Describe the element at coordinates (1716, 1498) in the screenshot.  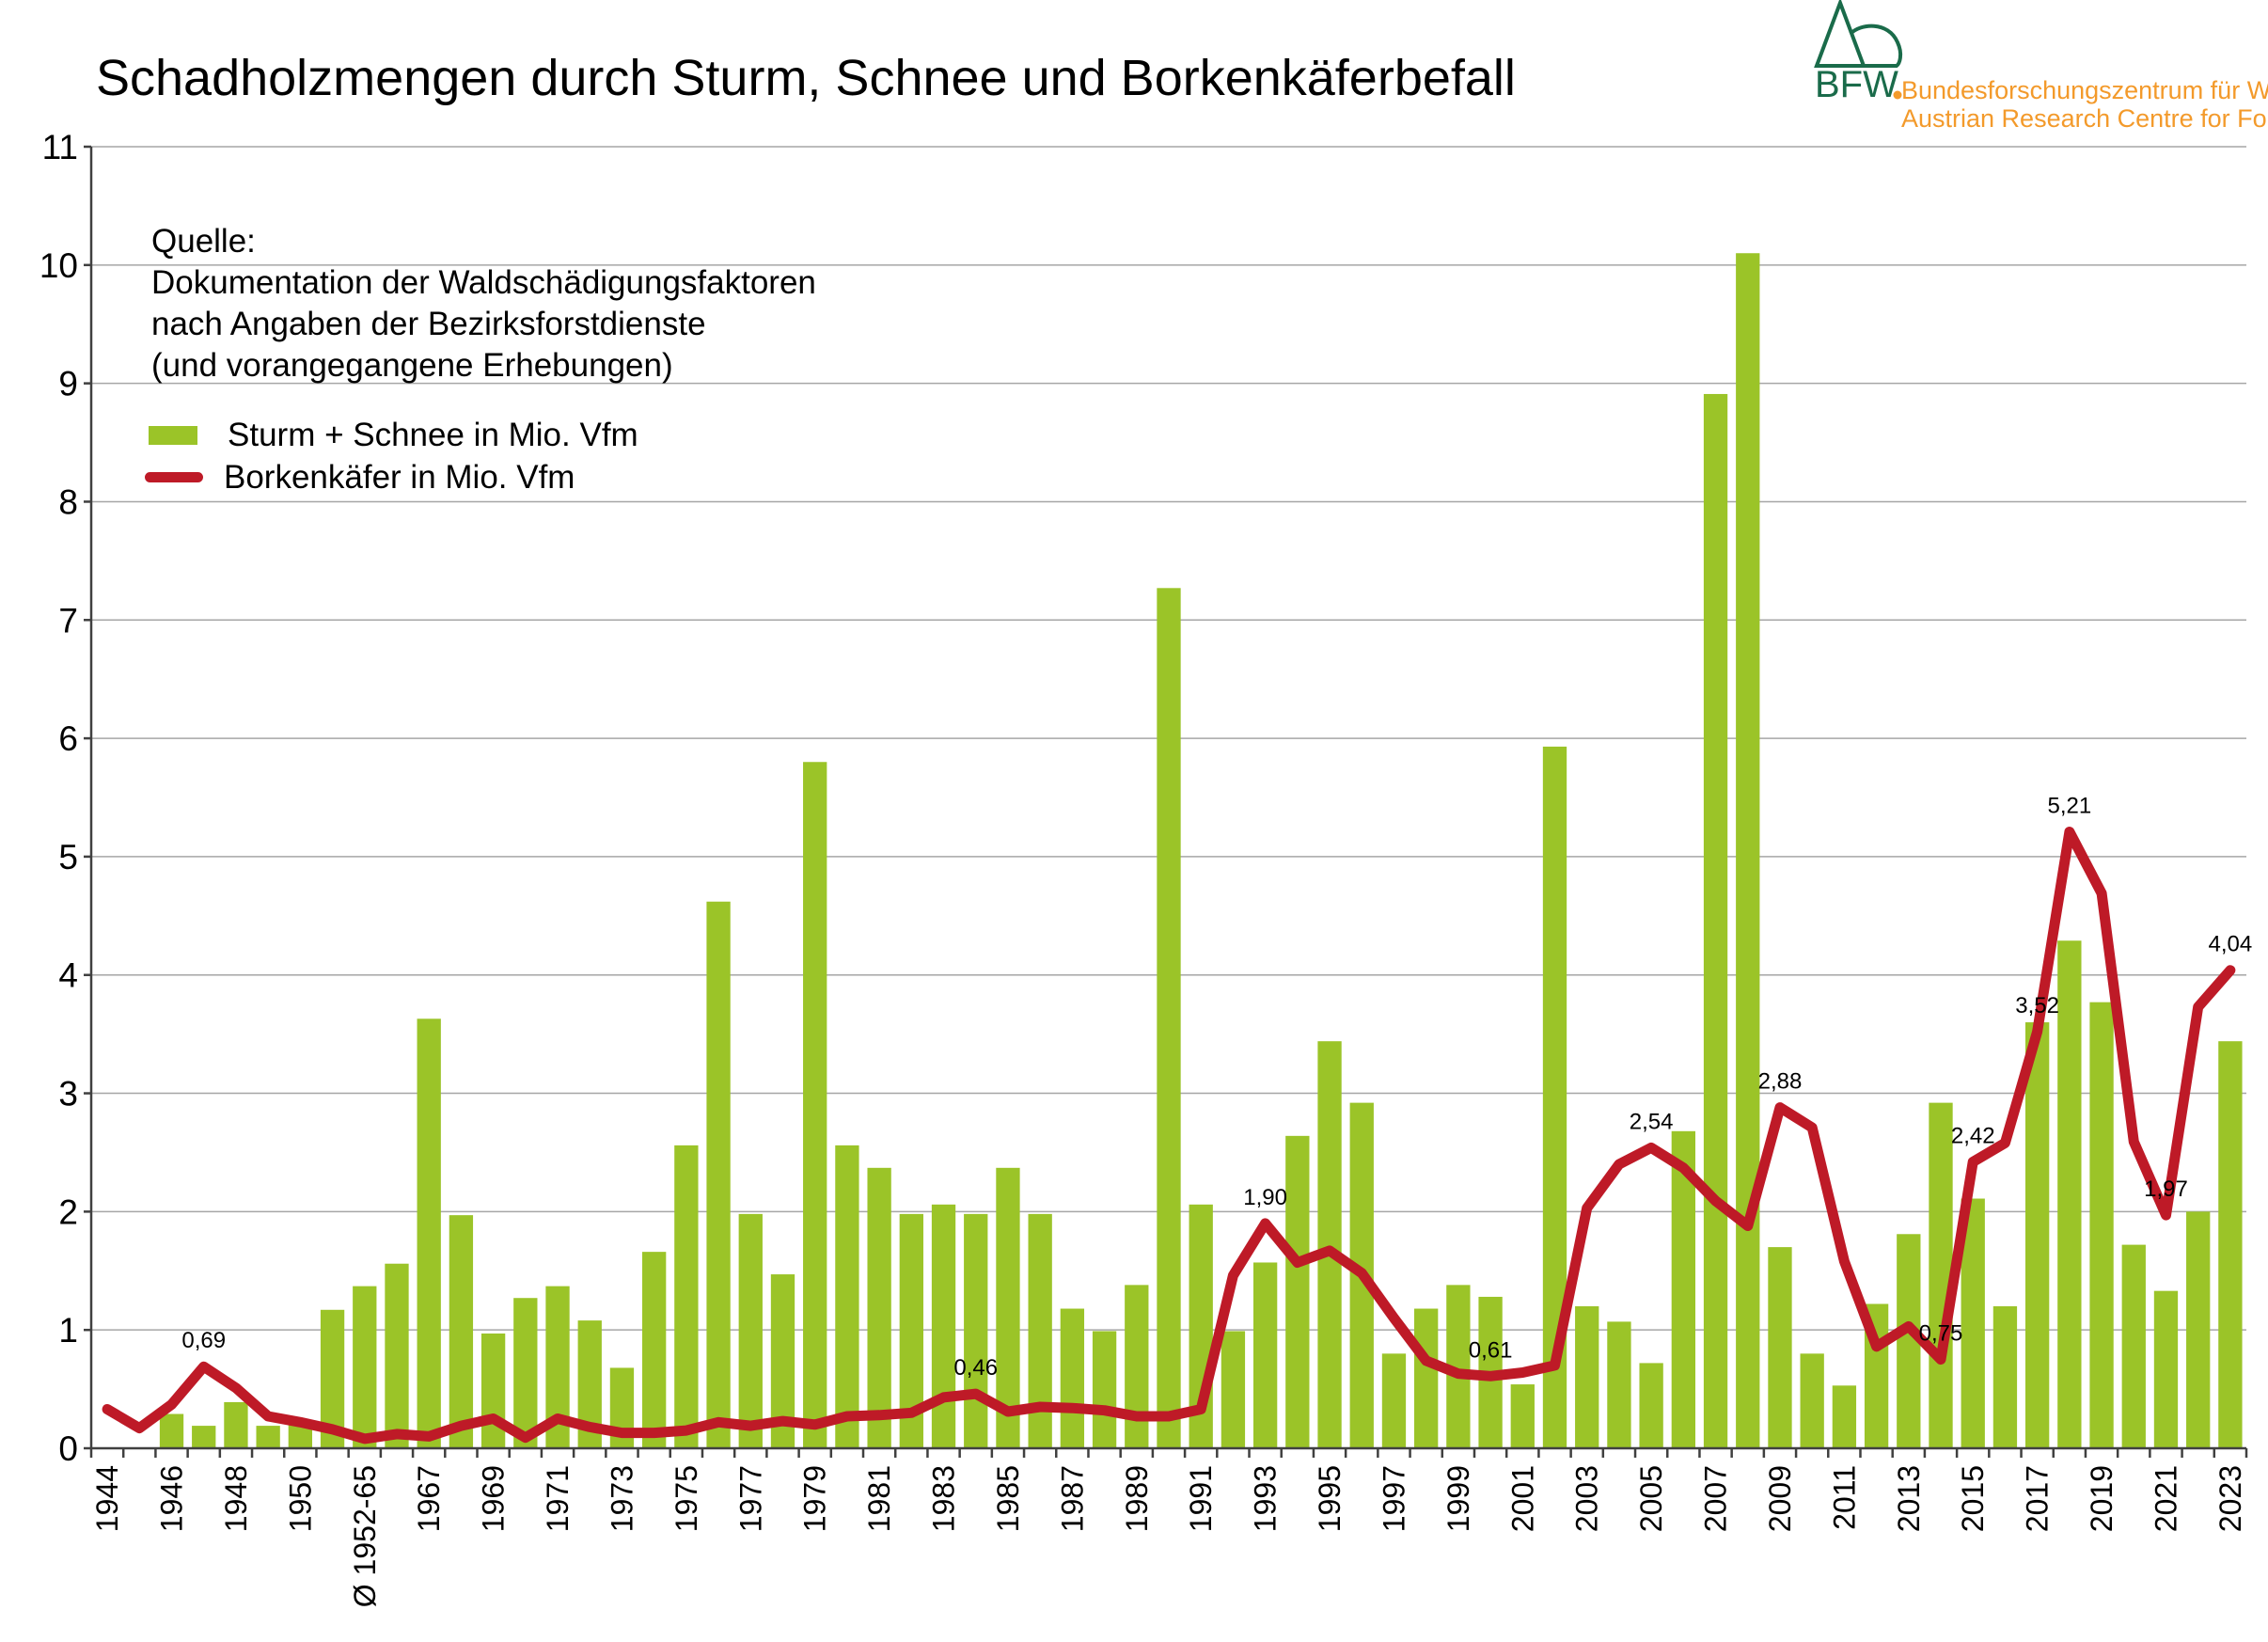
I see `x-tick-label: 2007` at that location.